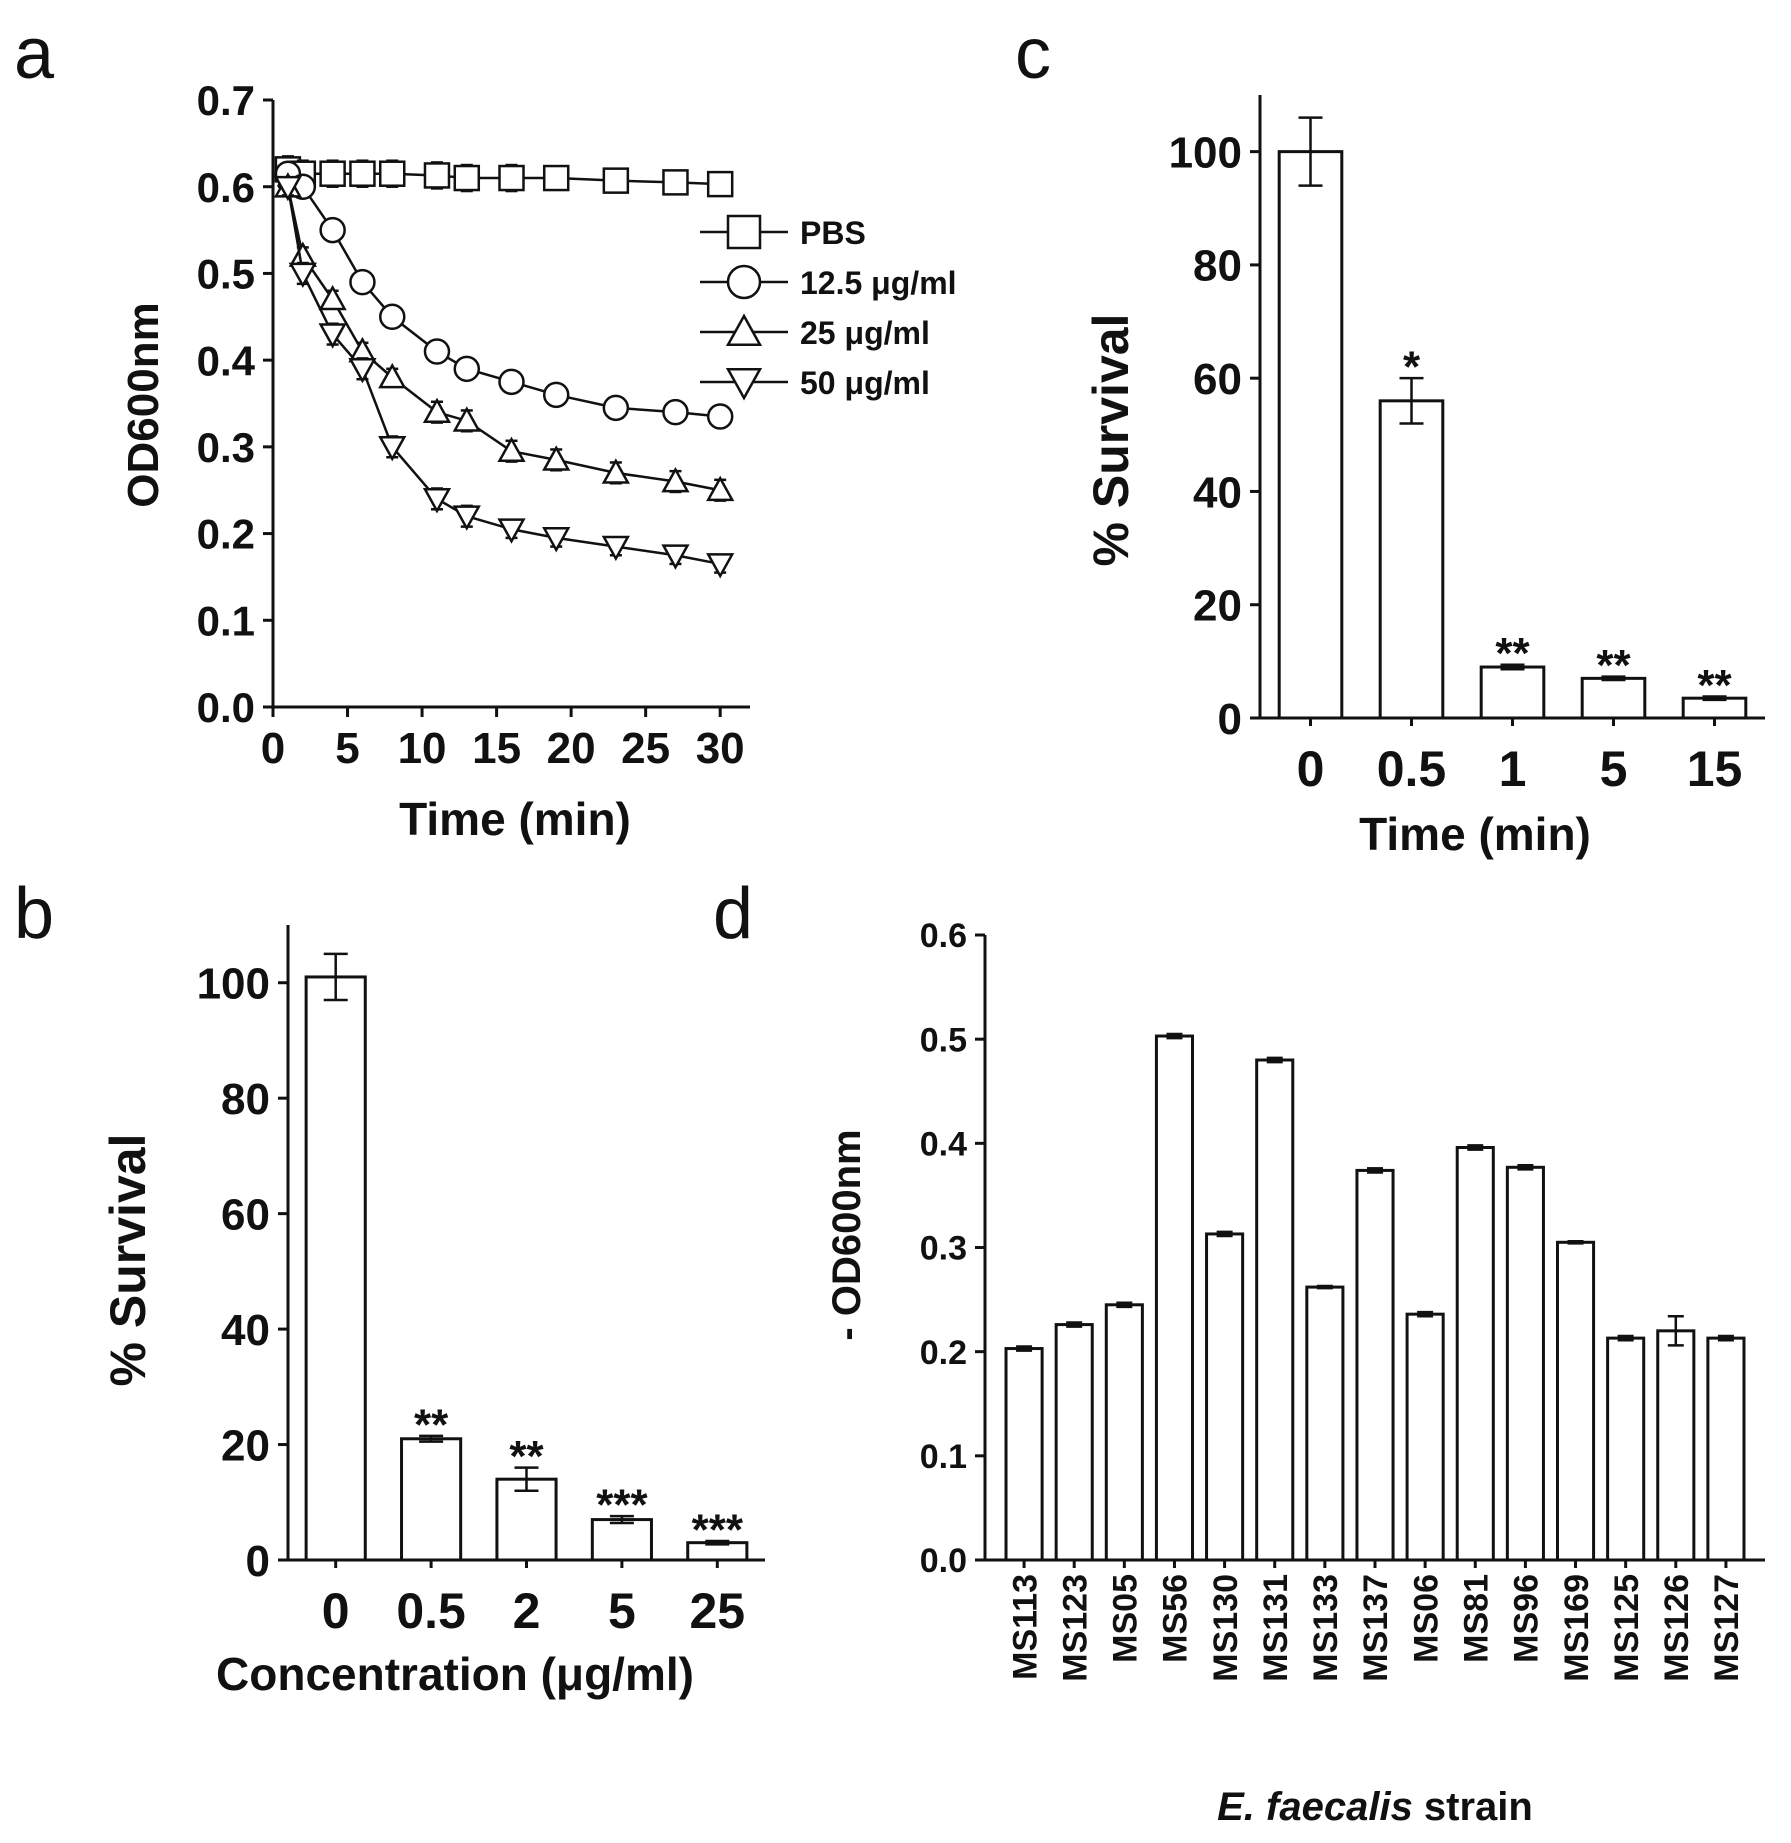  Describe the element at coordinates (455, 1674) in the screenshot. I see `x-axis-title: Concentration (μg/ml)` at that location.